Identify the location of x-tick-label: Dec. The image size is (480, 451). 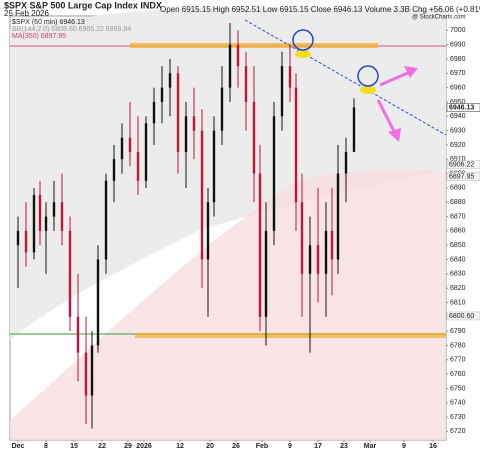
(18, 446).